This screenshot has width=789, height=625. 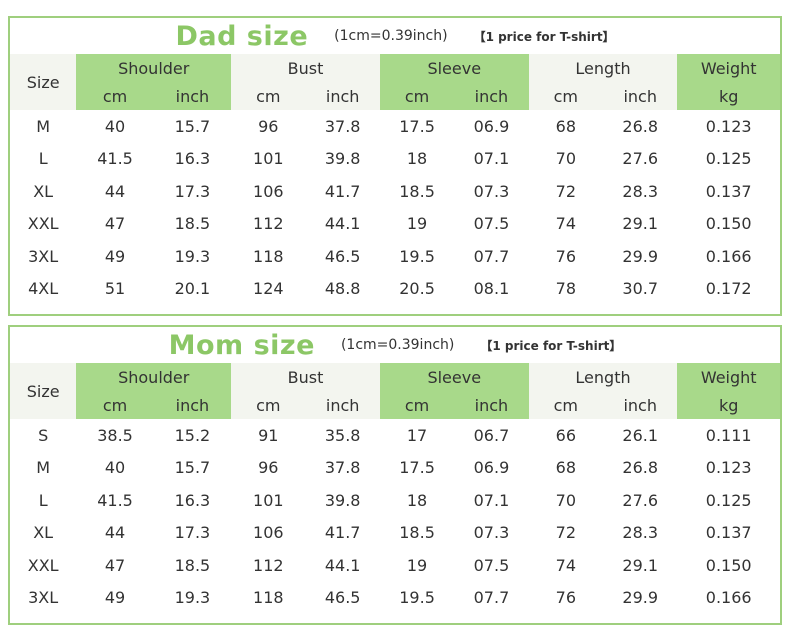 I want to click on shoulder-cm-cell: 41.5, so click(x=115, y=500).